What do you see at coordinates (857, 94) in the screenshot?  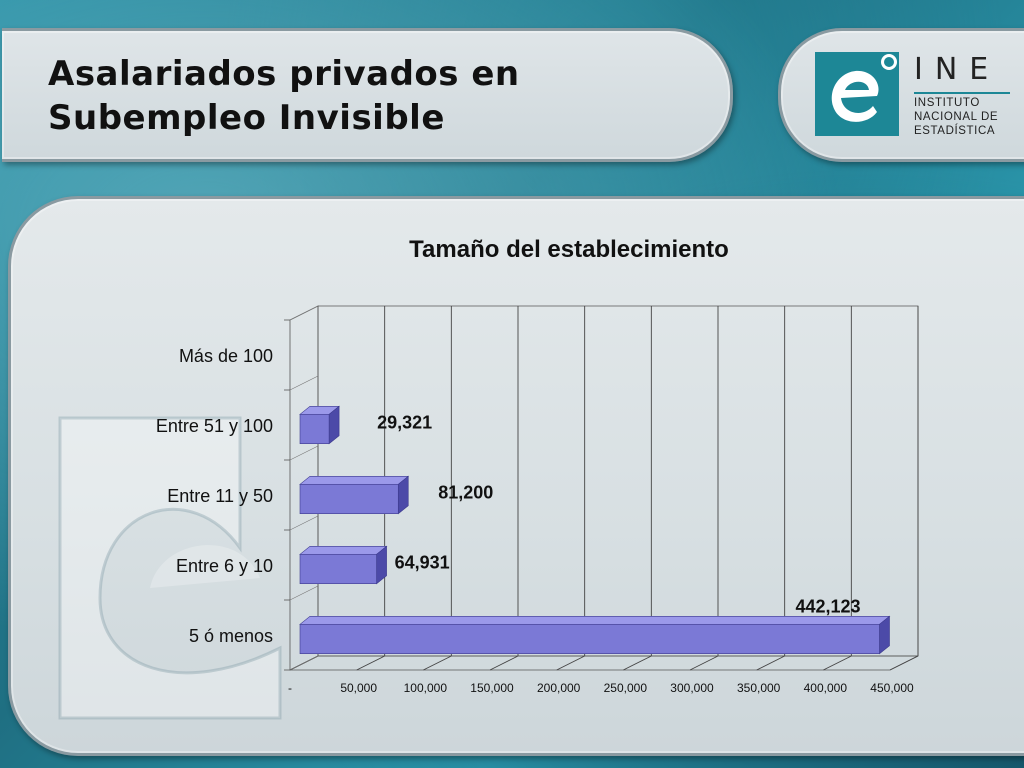 I see `ine-e-logo-icon` at bounding box center [857, 94].